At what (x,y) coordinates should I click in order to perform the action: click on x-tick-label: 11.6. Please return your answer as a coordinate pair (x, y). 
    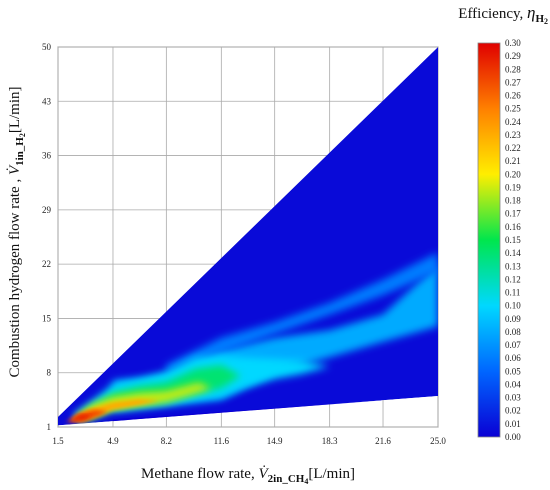
    Looking at the image, I should click on (222, 441).